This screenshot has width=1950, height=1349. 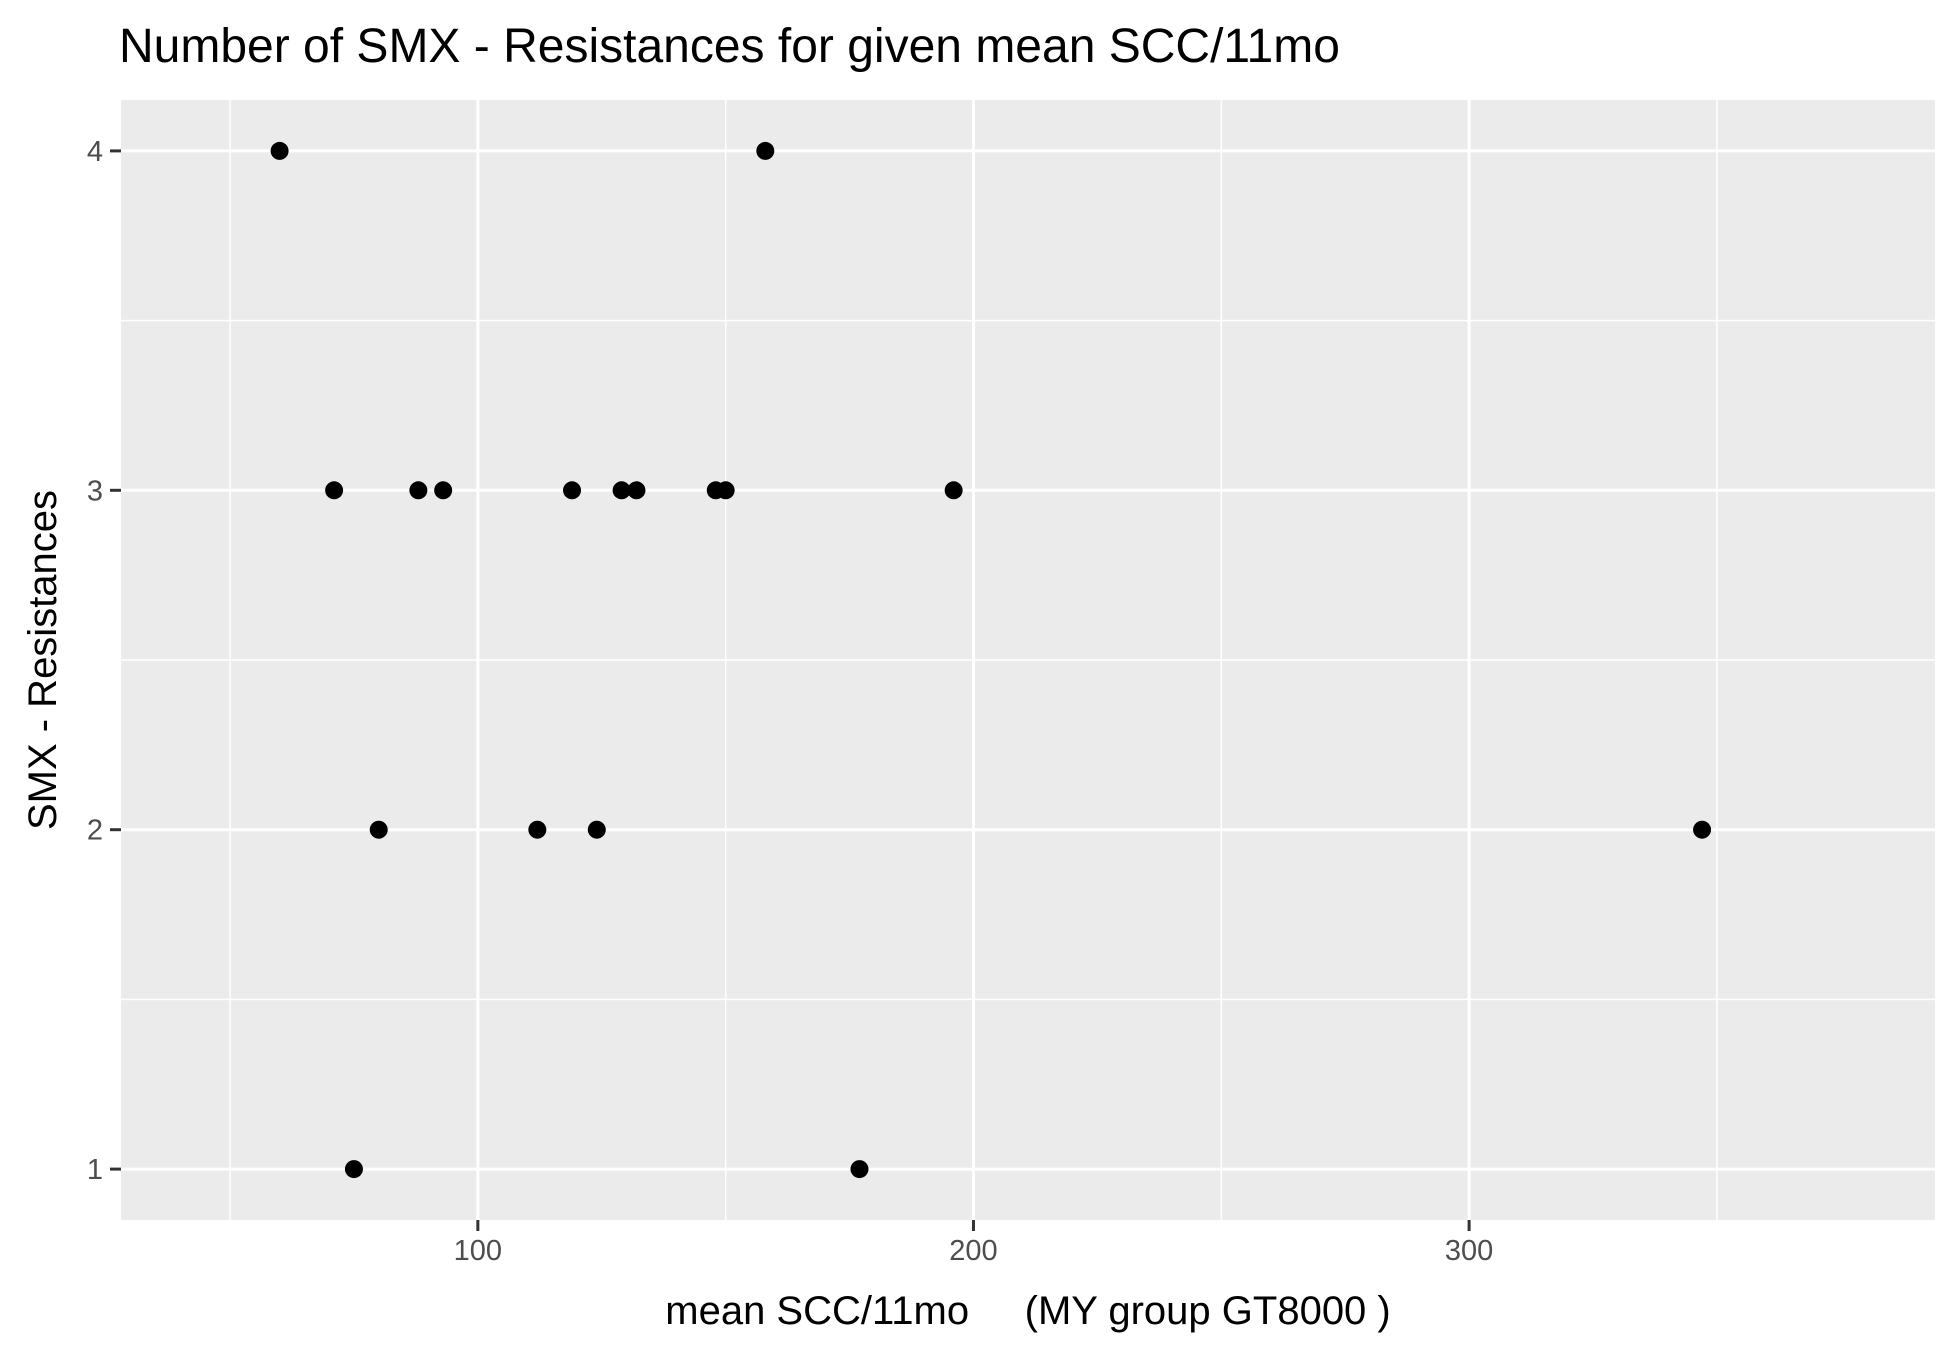 What do you see at coordinates (95, 152) in the screenshot?
I see `y-tick-label: 4` at bounding box center [95, 152].